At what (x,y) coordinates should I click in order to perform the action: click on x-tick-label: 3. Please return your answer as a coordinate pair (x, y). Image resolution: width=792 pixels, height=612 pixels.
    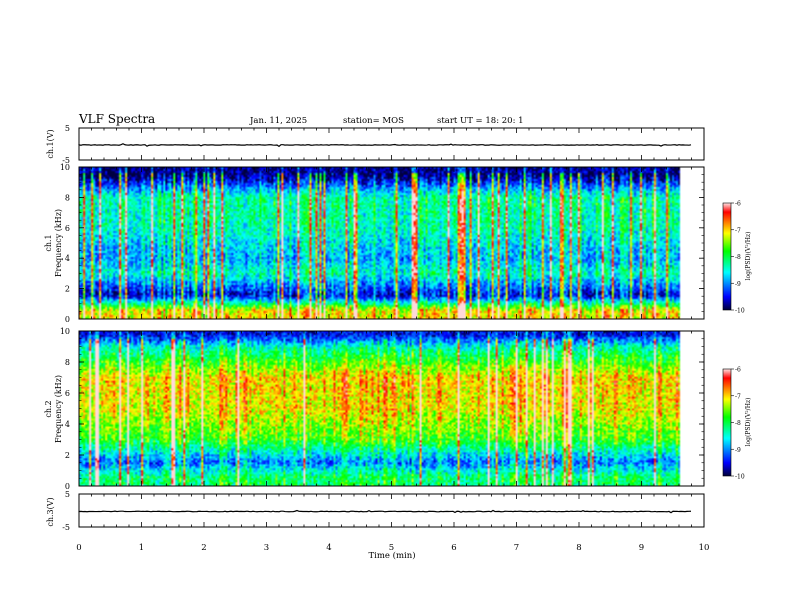
    Looking at the image, I should click on (266, 548).